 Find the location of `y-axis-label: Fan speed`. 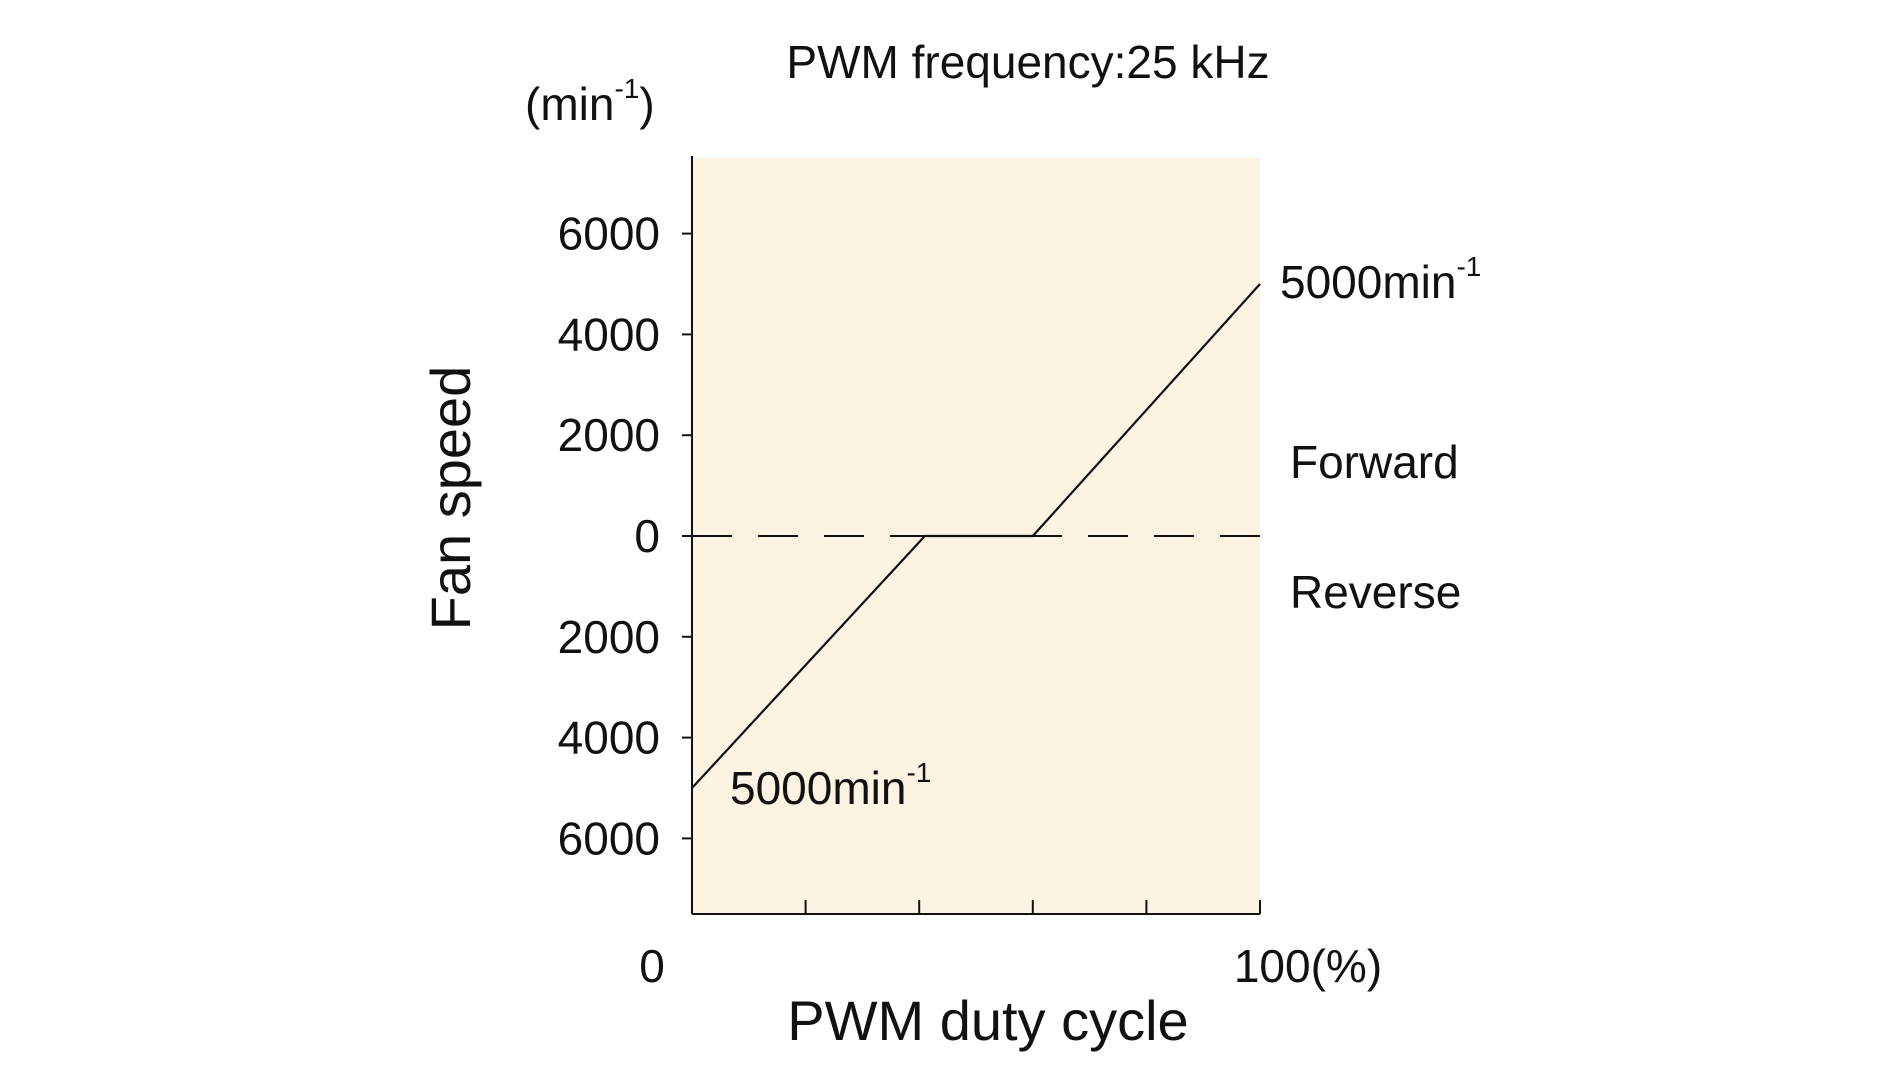

y-axis-label: Fan speed is located at coordinates (450, 498).